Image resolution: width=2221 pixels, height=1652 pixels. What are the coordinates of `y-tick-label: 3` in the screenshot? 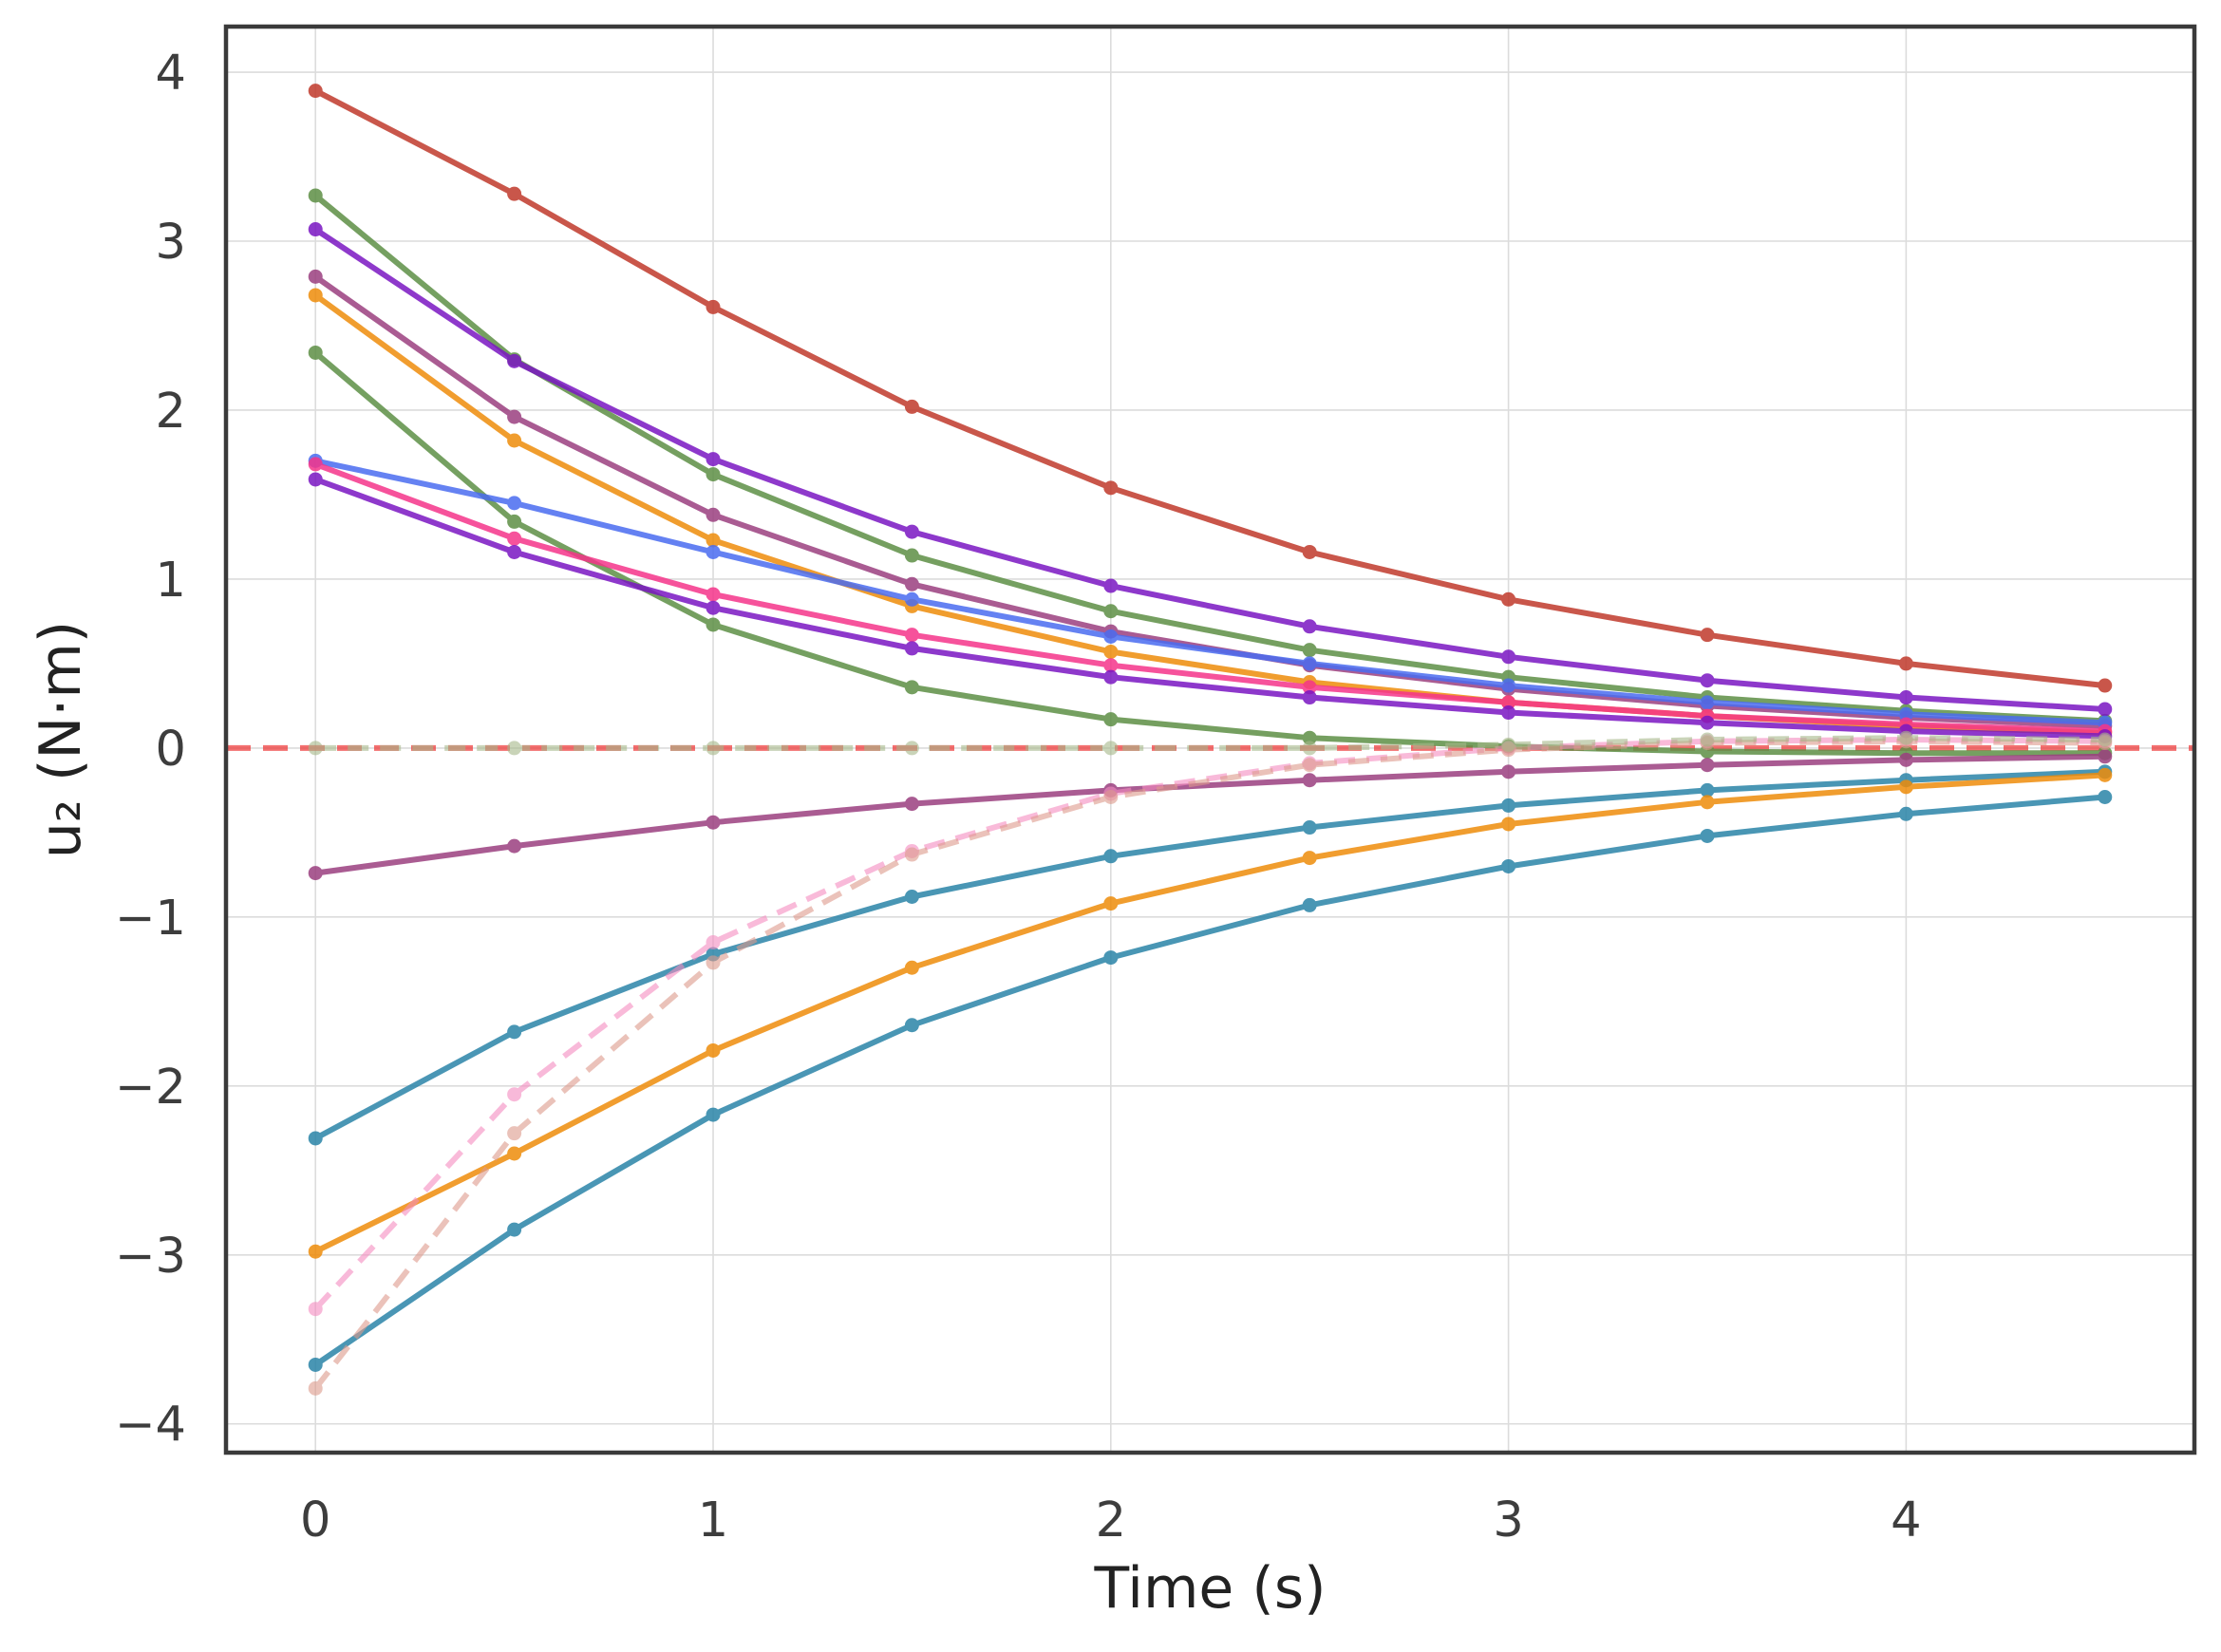 It's located at (171, 243).